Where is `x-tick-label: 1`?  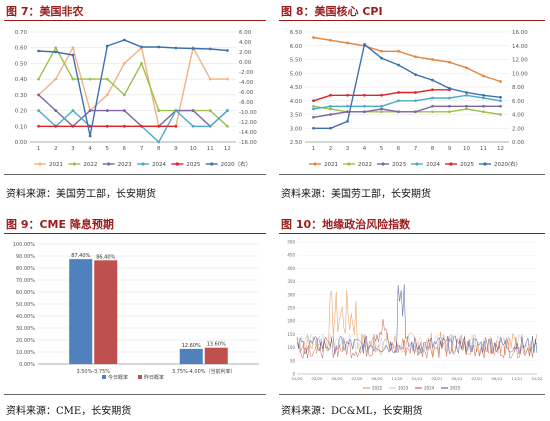 x-tick-label: 1 is located at coordinates (314, 149).